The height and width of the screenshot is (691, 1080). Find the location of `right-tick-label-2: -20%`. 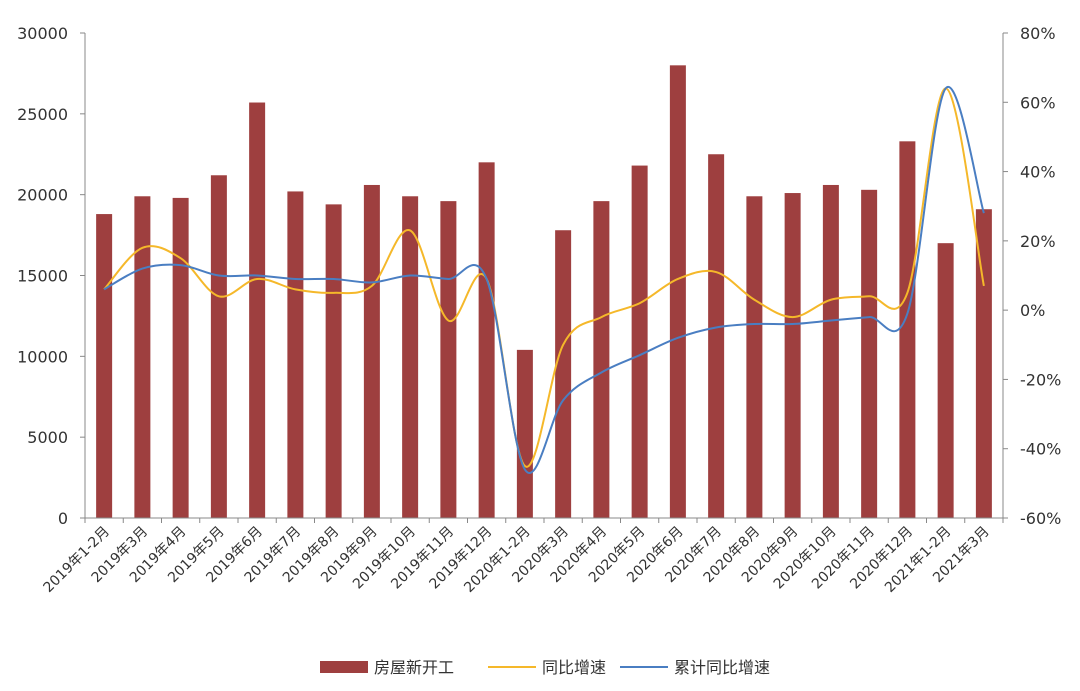

right-tick-label-2: -20% is located at coordinates (1040, 379).